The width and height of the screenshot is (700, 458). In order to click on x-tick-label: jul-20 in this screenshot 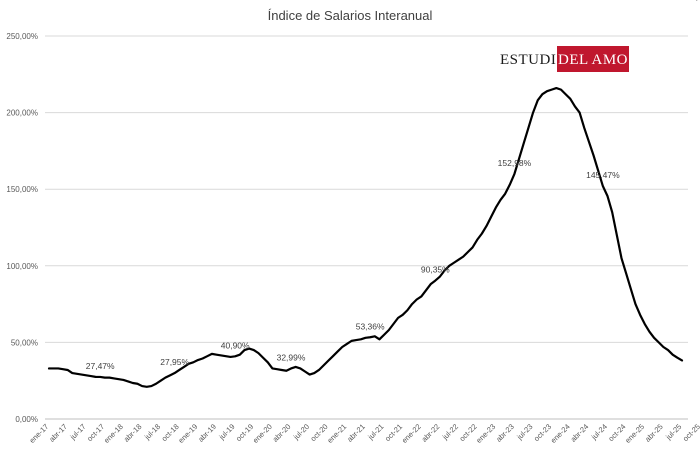, I will do `click(301, 432)`.